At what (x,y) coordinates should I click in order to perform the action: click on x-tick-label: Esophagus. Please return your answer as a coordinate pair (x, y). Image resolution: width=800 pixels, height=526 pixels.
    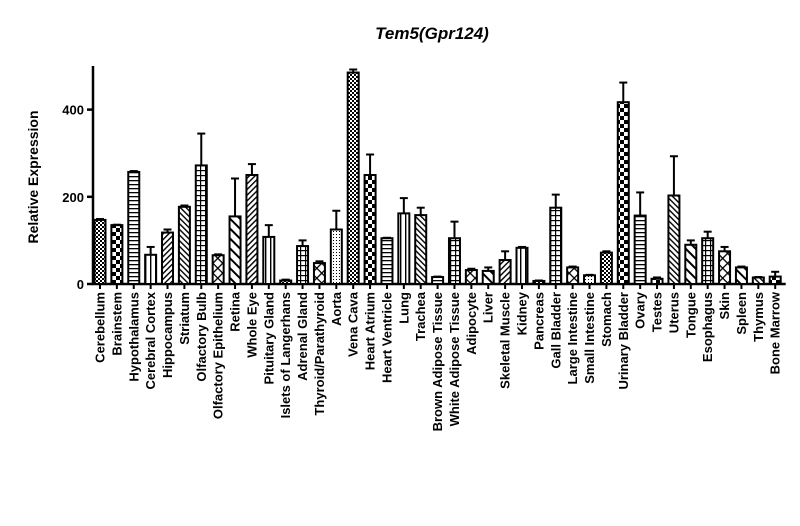
    Looking at the image, I should click on (707, 327).